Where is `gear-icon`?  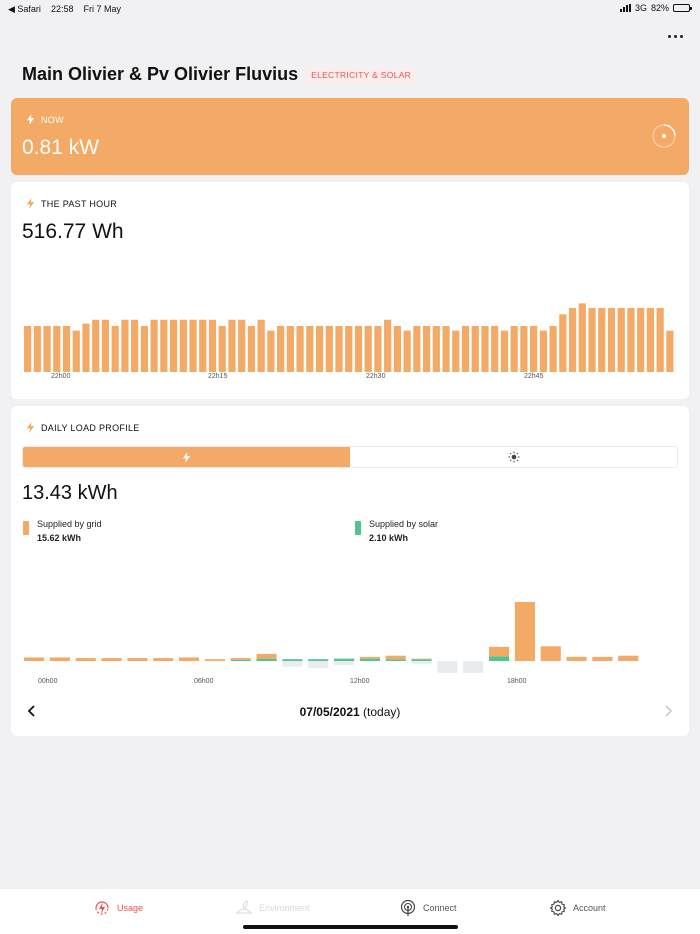
gear-icon is located at coordinates (558, 908).